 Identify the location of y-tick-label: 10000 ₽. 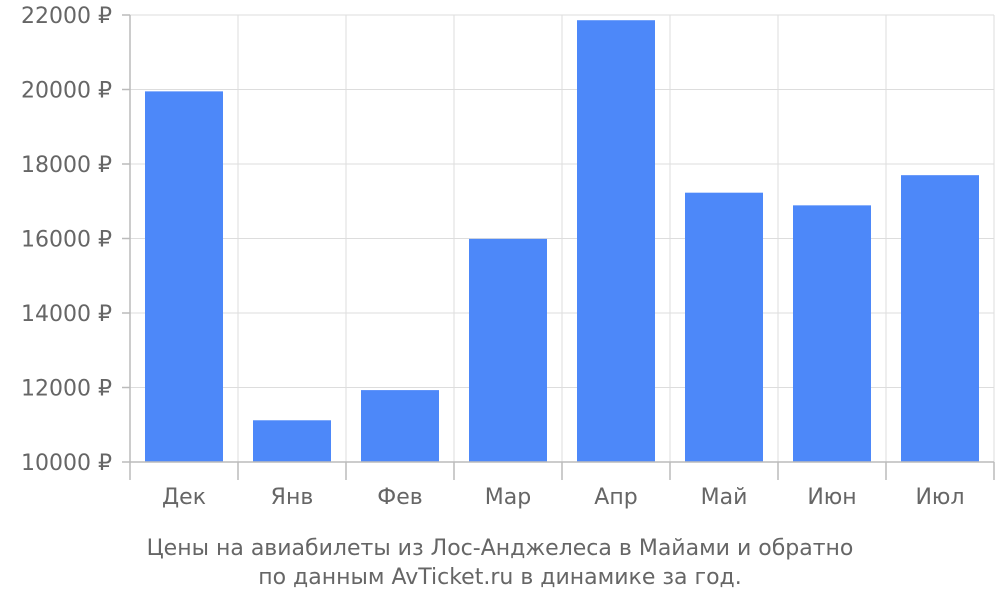
(66, 463).